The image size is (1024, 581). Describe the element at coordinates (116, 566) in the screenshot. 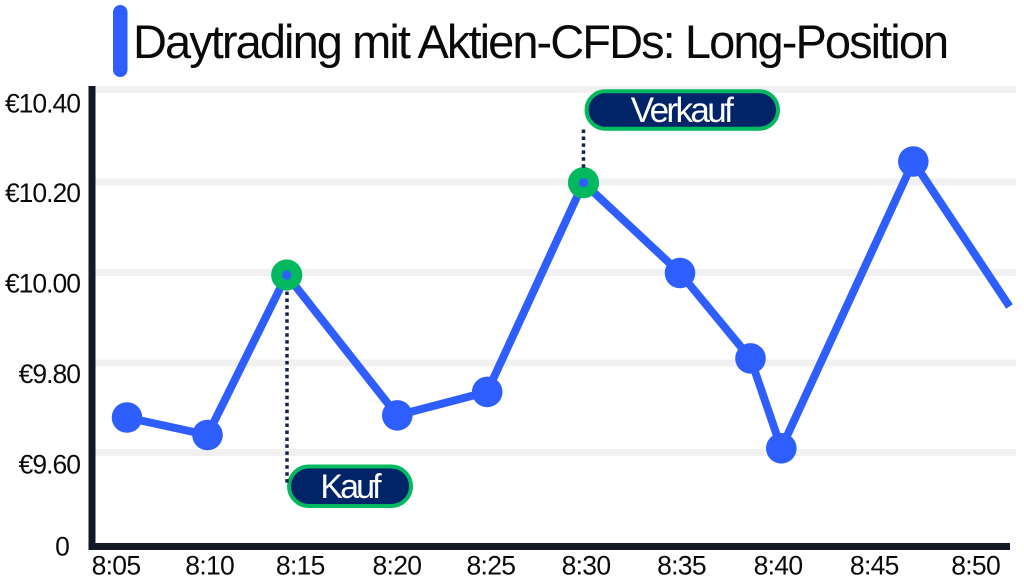

I see `svg-text: 8:05` at that location.